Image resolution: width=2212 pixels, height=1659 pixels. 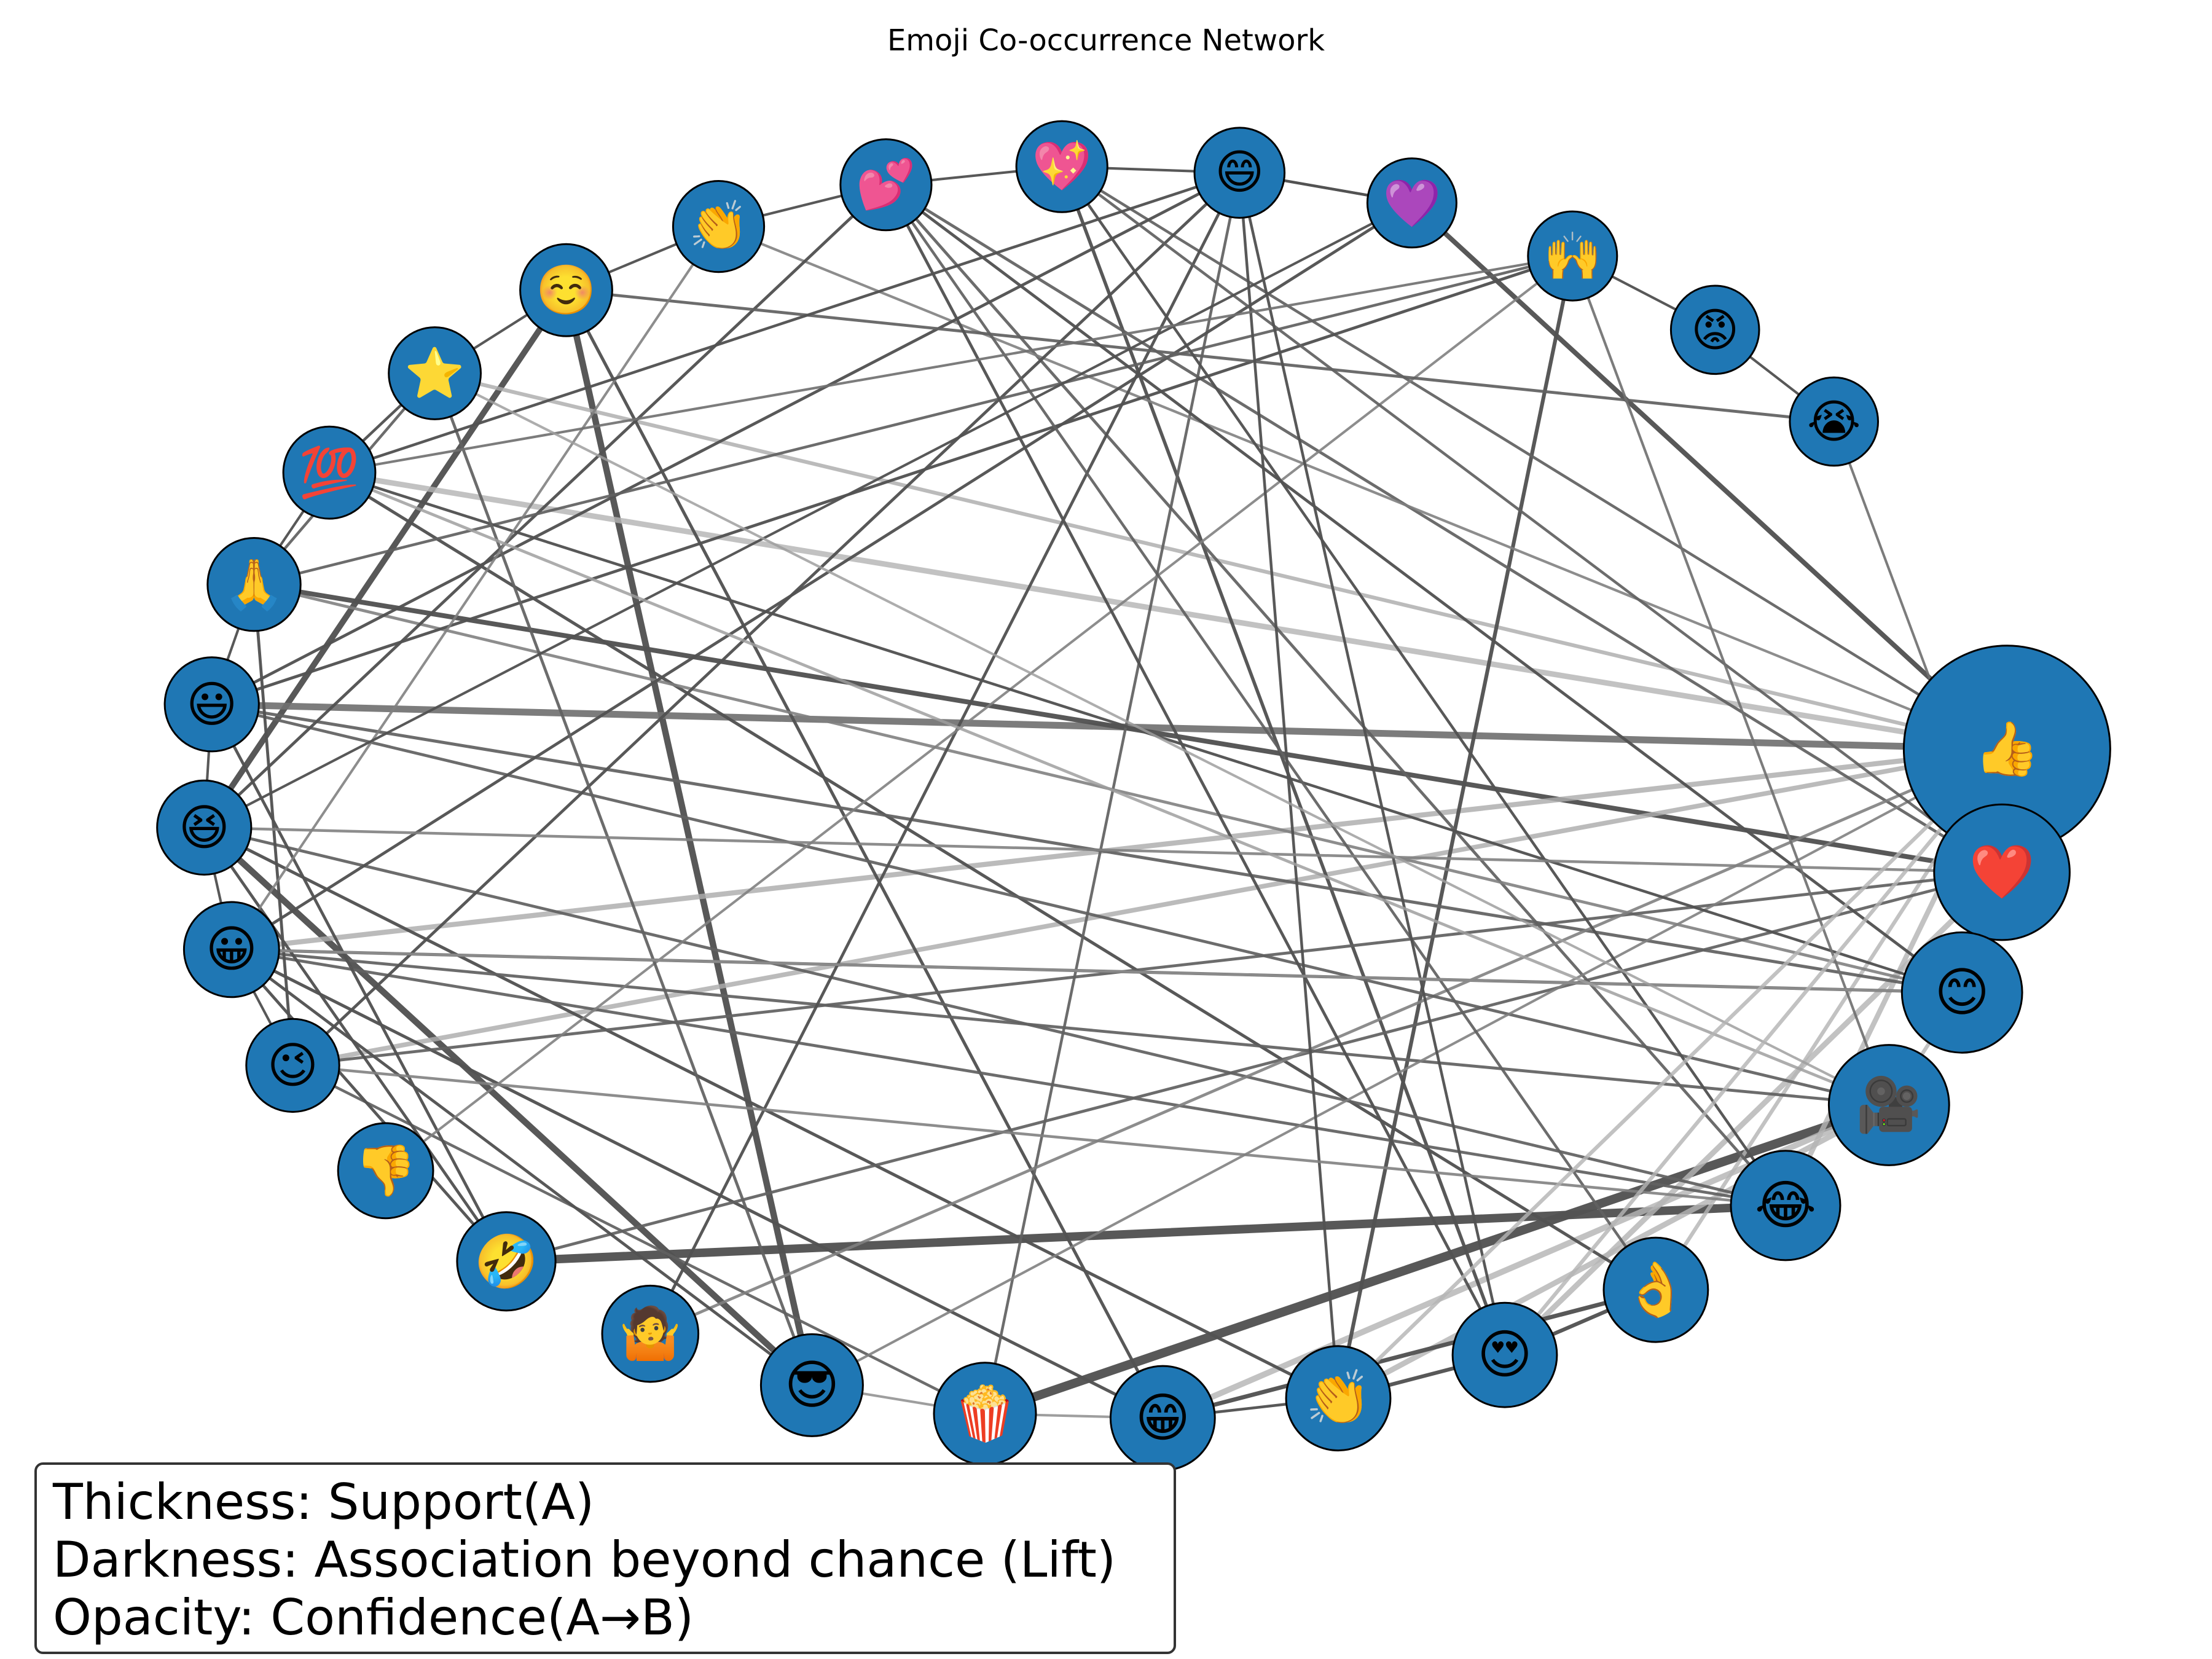 I want to click on edge-grinning-blush, so click(x=1097, y=971).